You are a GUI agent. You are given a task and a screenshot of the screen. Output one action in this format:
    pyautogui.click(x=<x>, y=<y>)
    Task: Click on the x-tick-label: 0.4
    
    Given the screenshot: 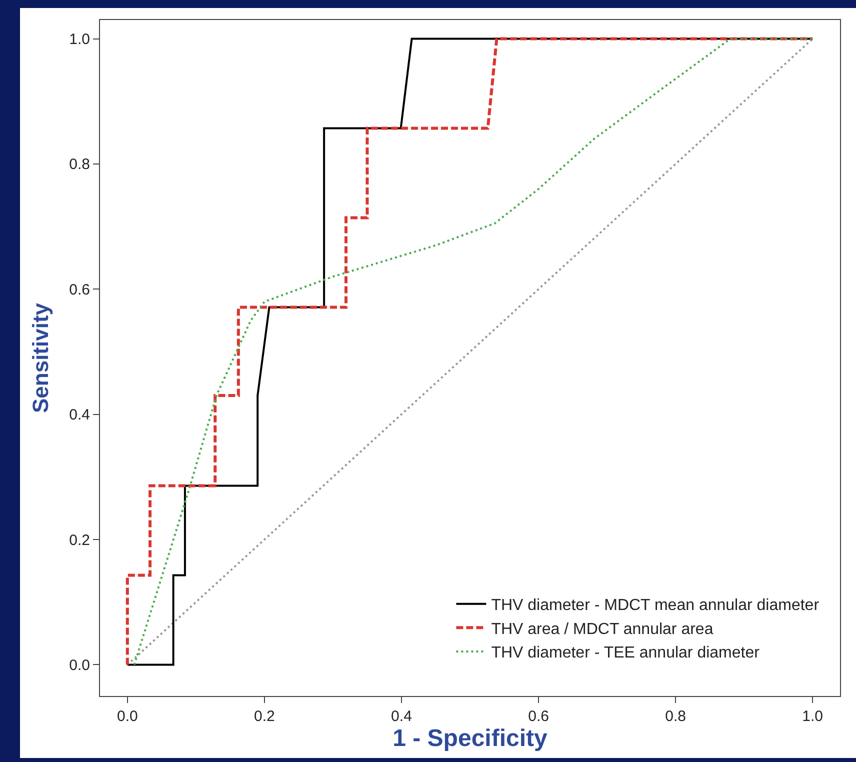 What is the action you would take?
    pyautogui.click(x=401, y=716)
    